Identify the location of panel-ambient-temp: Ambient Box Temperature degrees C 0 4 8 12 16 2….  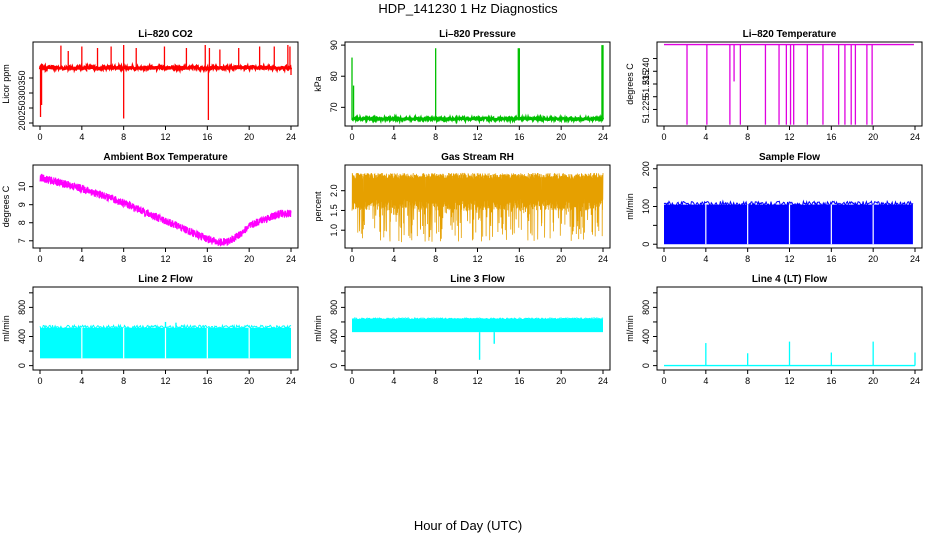
(150, 208).